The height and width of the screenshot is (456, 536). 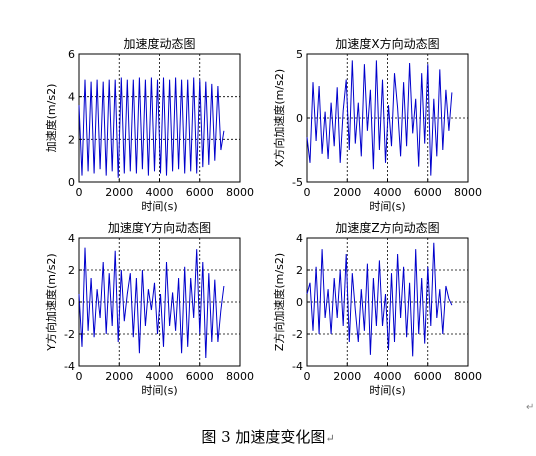 I want to click on series-line-y, so click(x=151, y=303).